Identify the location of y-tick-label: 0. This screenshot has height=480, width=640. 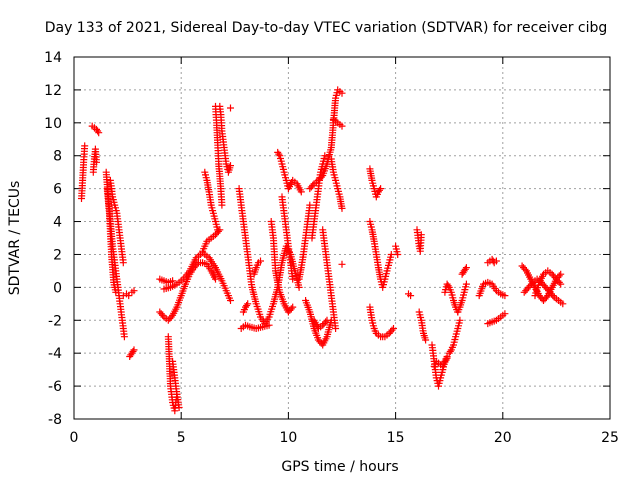
(57, 288).